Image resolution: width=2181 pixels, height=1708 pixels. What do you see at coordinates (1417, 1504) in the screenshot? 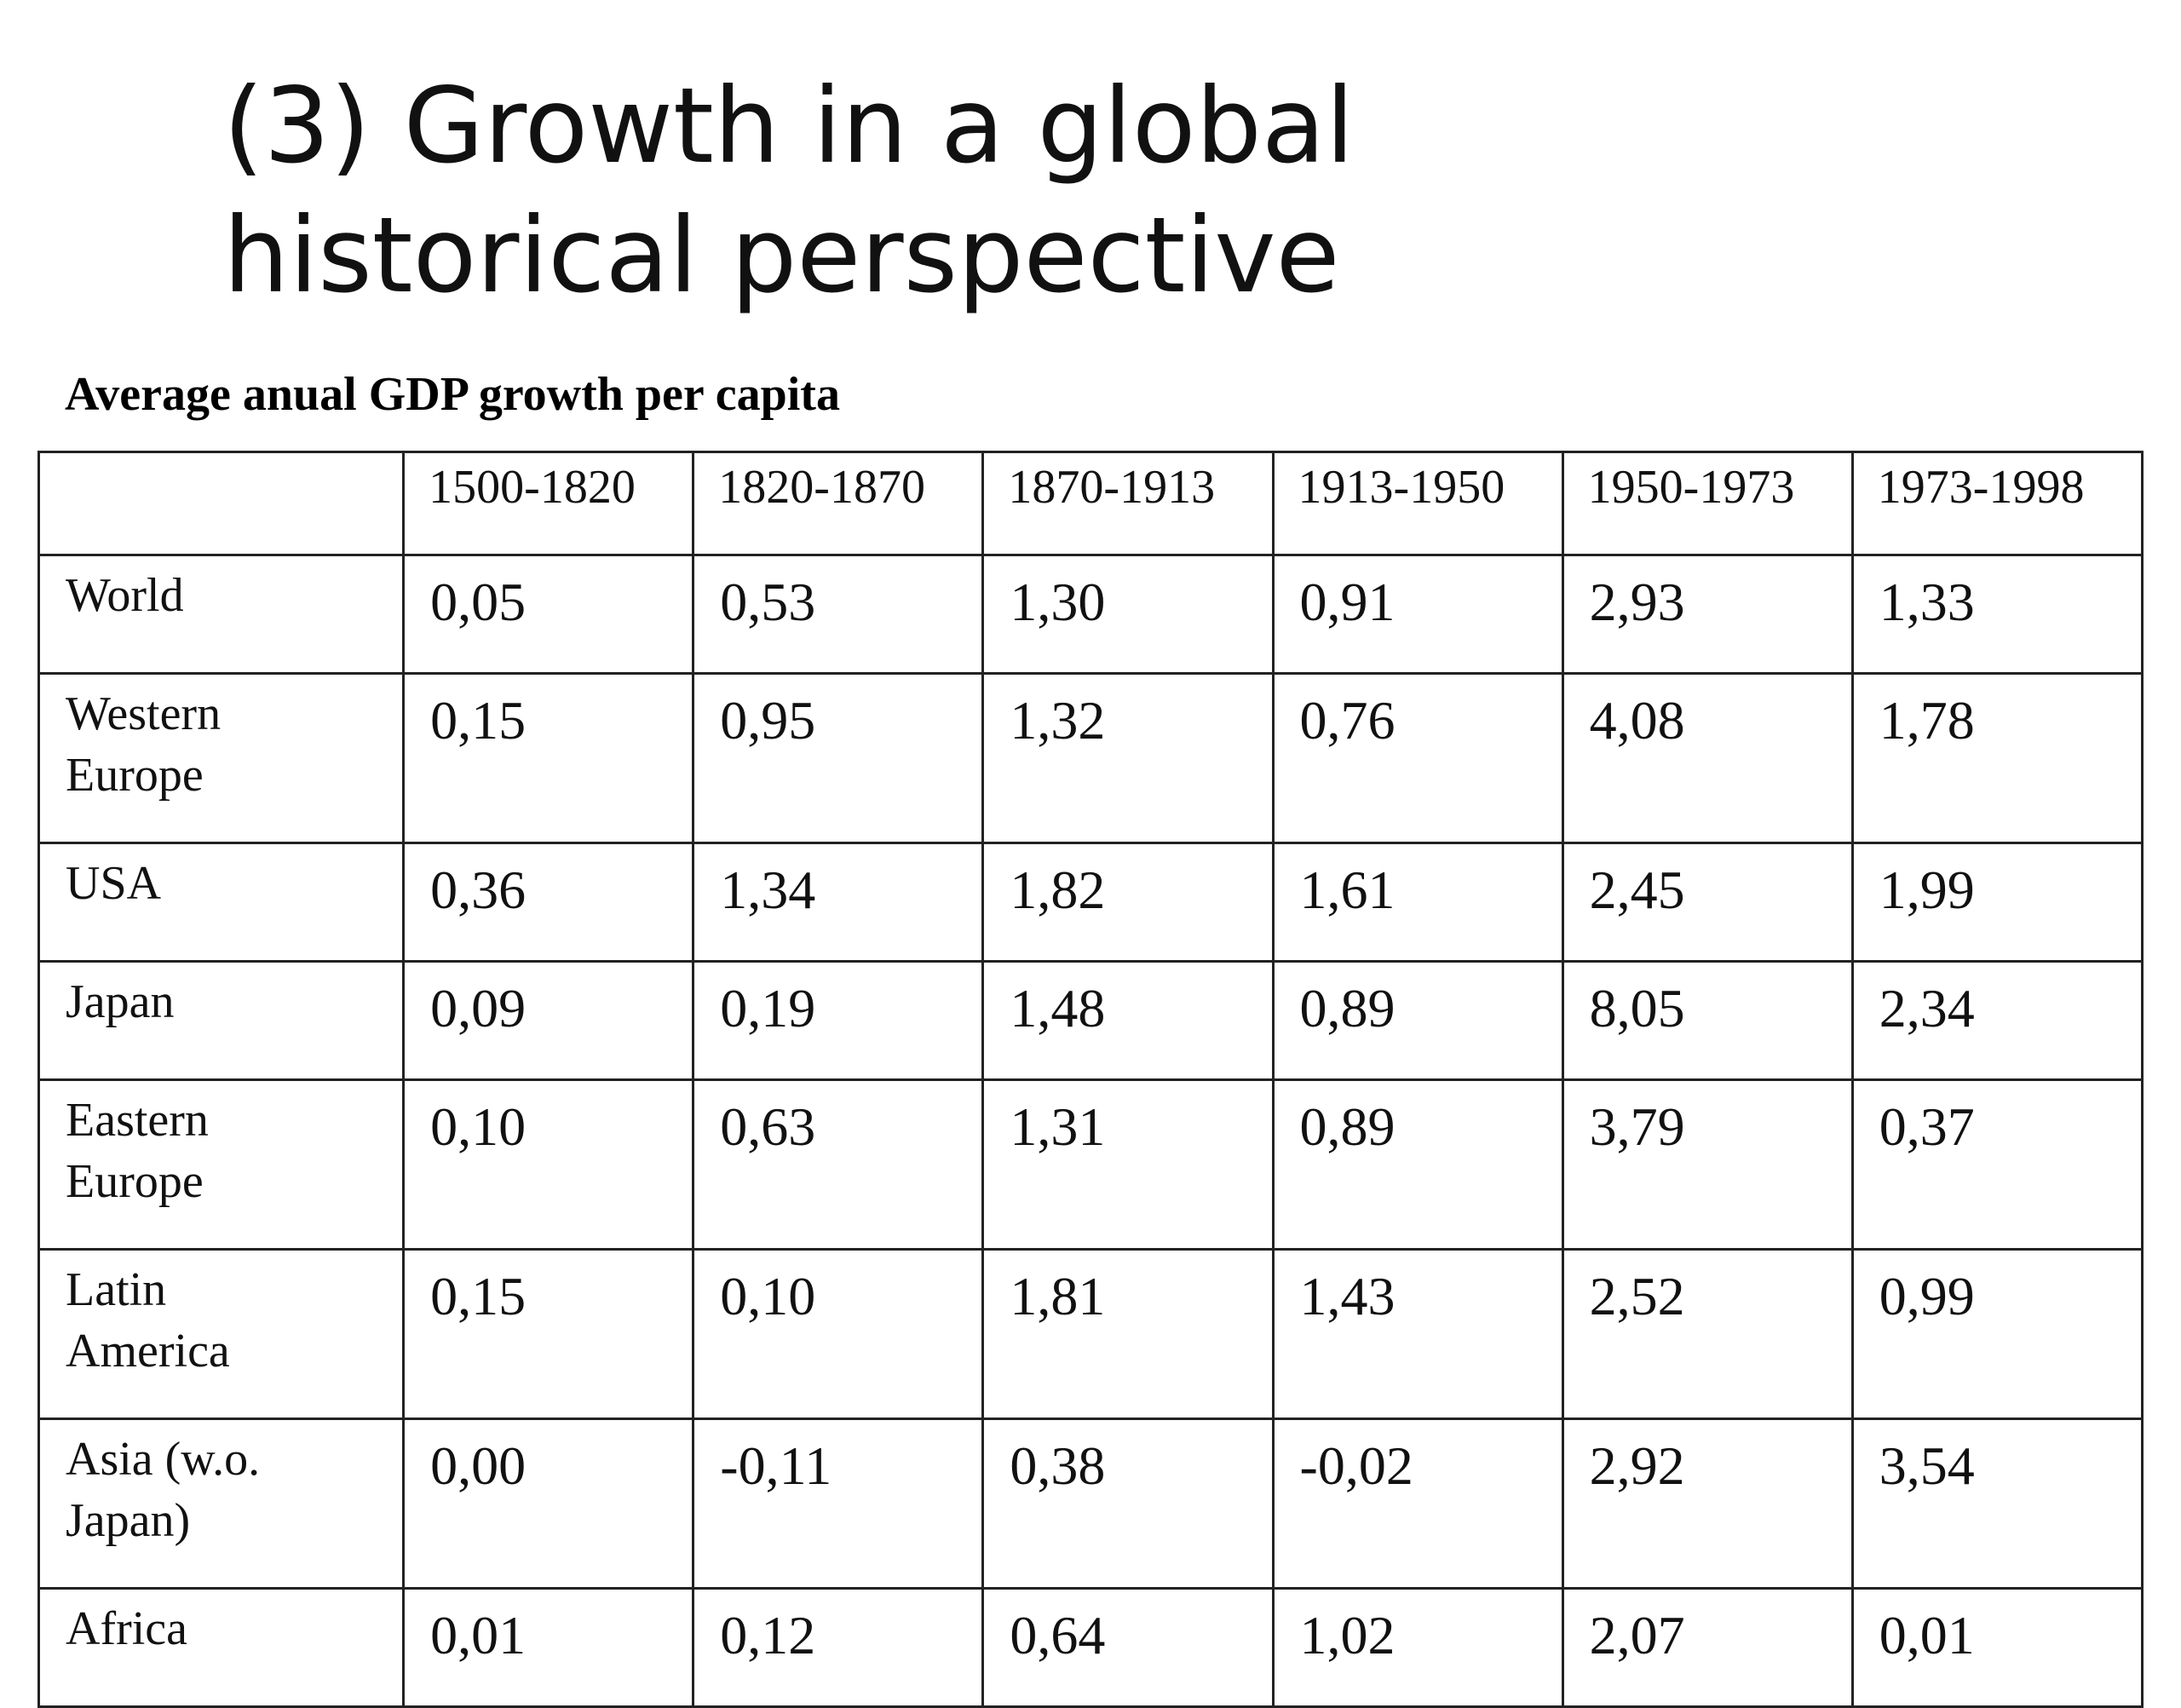
I see `growth-value: -0,02` at bounding box center [1417, 1504].